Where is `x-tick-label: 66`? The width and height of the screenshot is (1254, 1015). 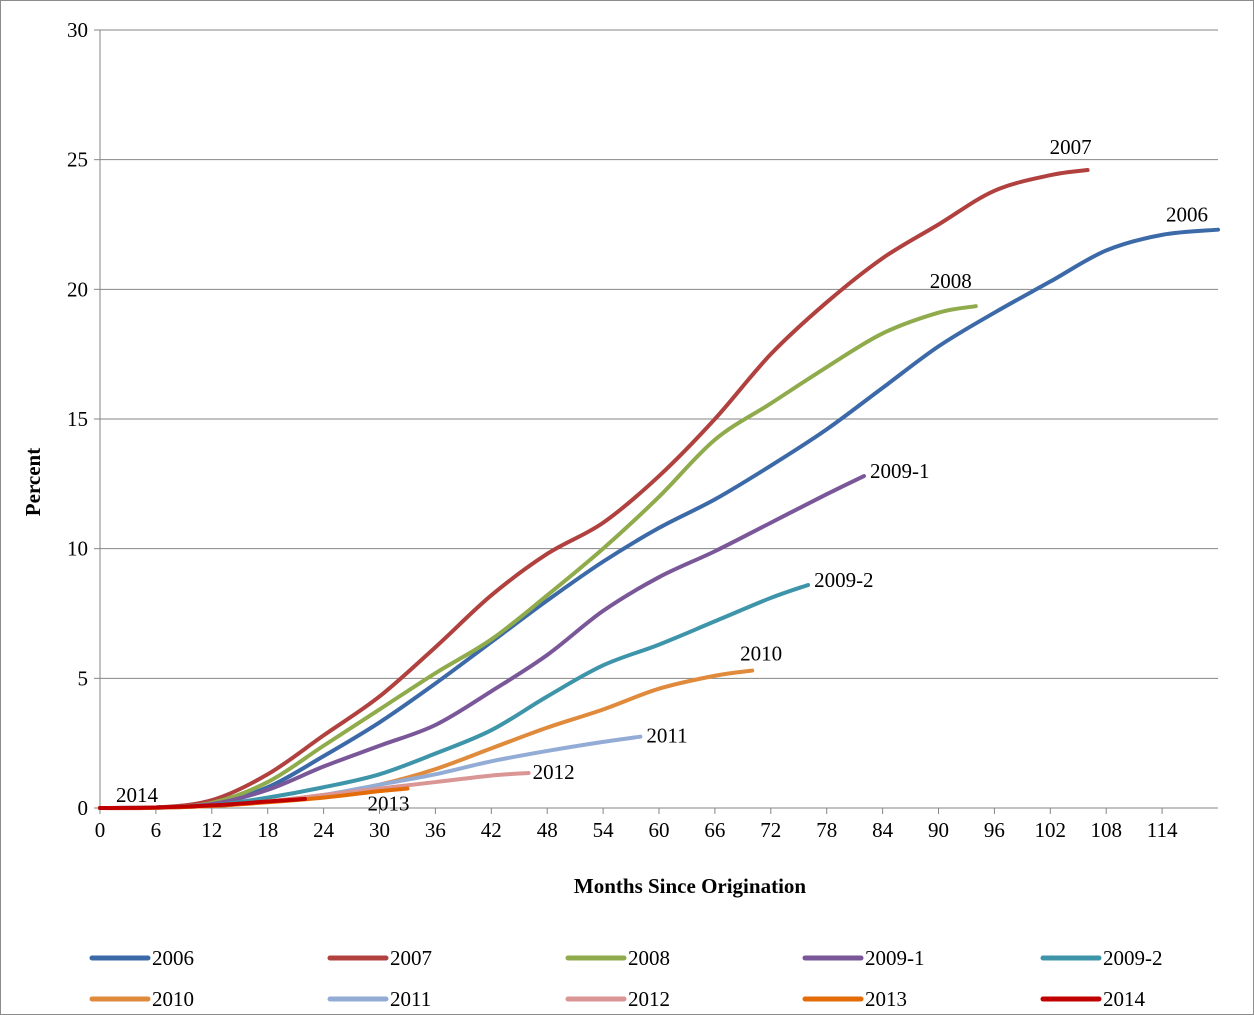 x-tick-label: 66 is located at coordinates (714, 830).